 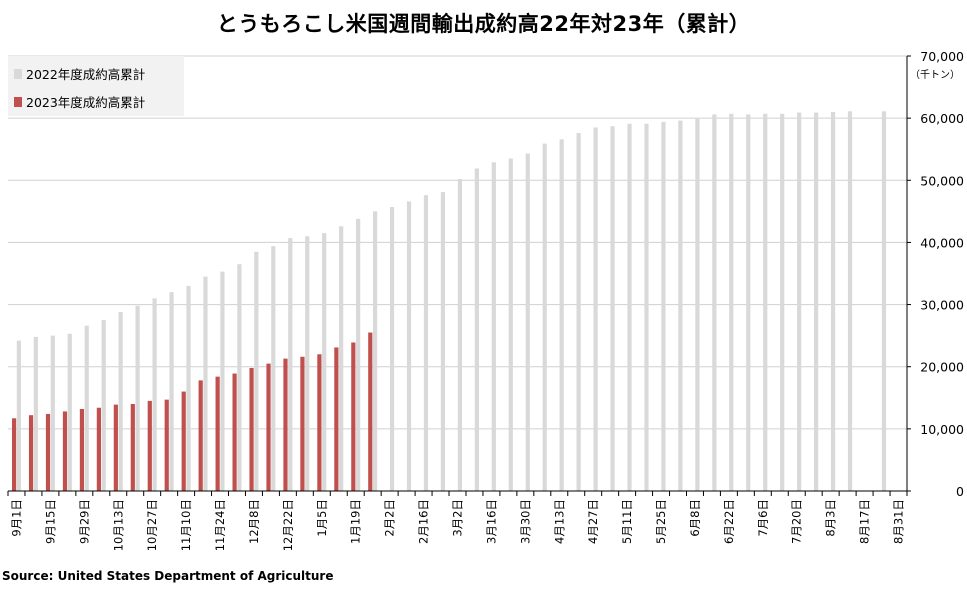 What do you see at coordinates (356, 521) in the screenshot?
I see `x-tick-label: 1月19日` at bounding box center [356, 521].